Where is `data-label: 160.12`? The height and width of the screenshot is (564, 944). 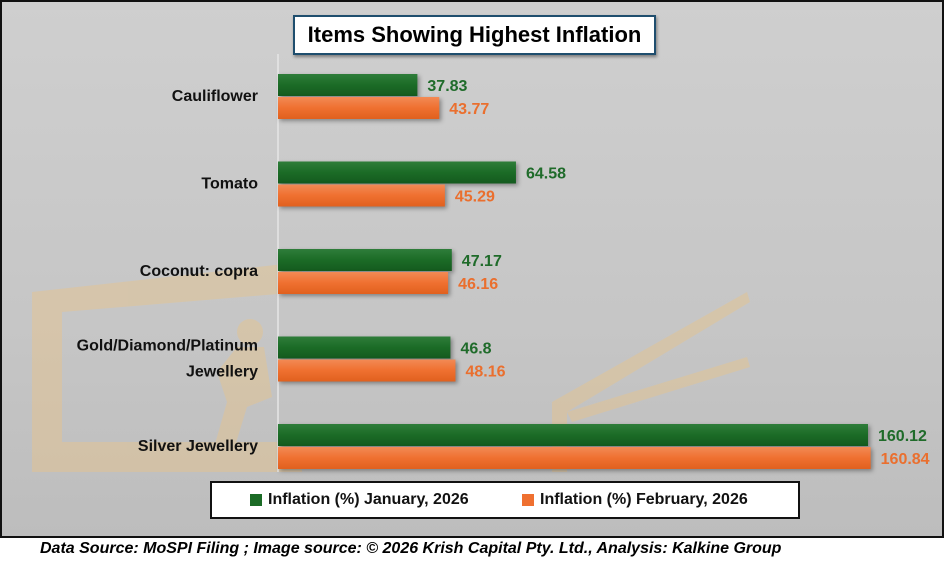 data-label: 160.12 is located at coordinates (902, 436).